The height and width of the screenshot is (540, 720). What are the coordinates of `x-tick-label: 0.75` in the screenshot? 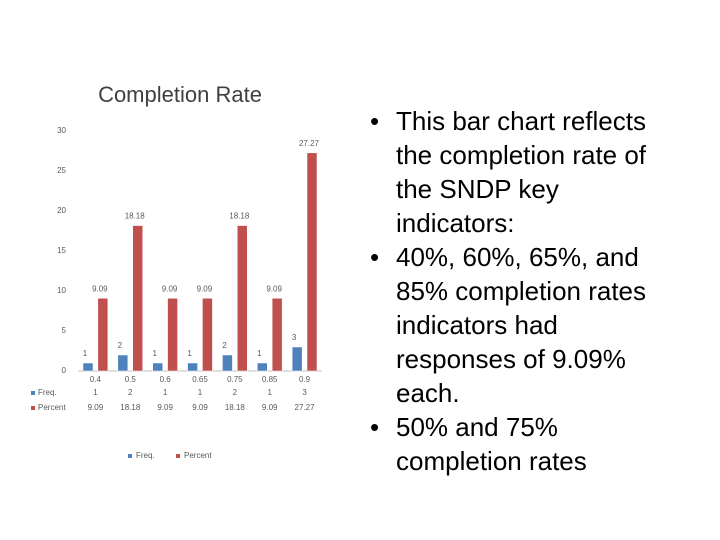 It's located at (235, 379).